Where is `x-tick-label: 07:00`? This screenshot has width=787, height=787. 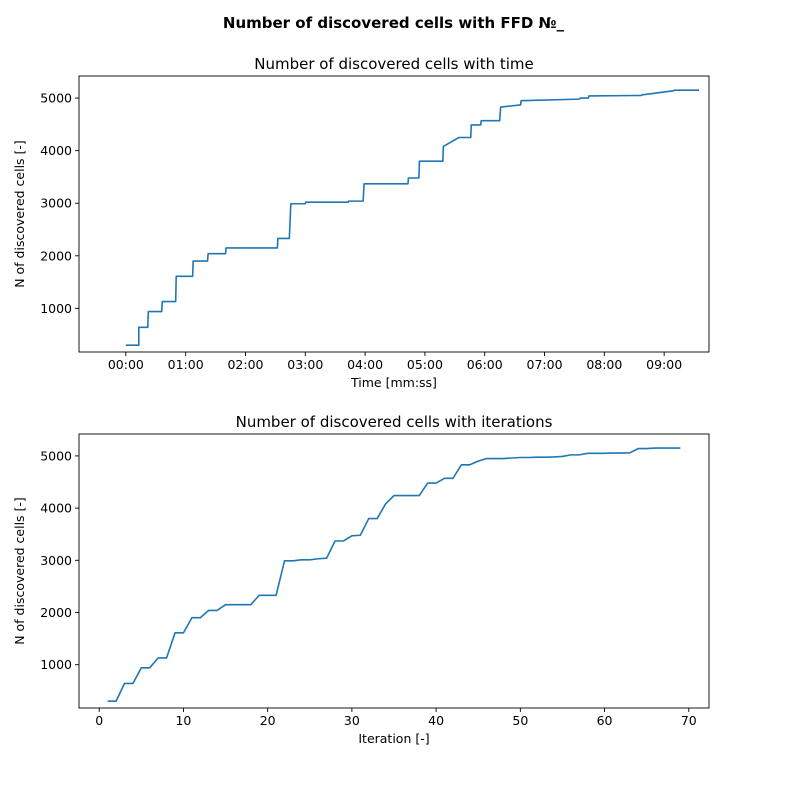 x-tick-label: 07:00 is located at coordinates (545, 364).